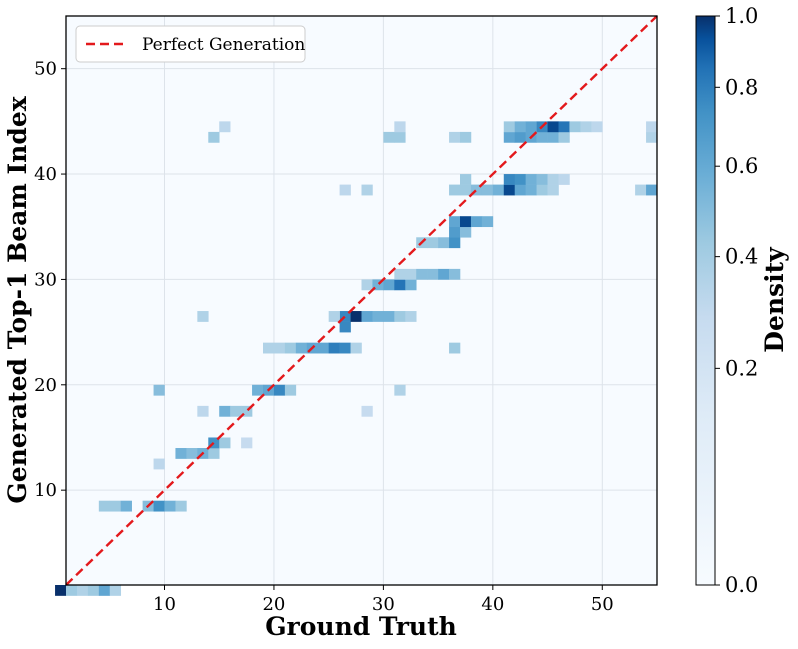 The height and width of the screenshot is (649, 798). Describe the element at coordinates (736, 300) in the screenshot. I see `colorbar-ticks: 0.0 0.2 0.4 0.6 0.8 1.0` at that location.